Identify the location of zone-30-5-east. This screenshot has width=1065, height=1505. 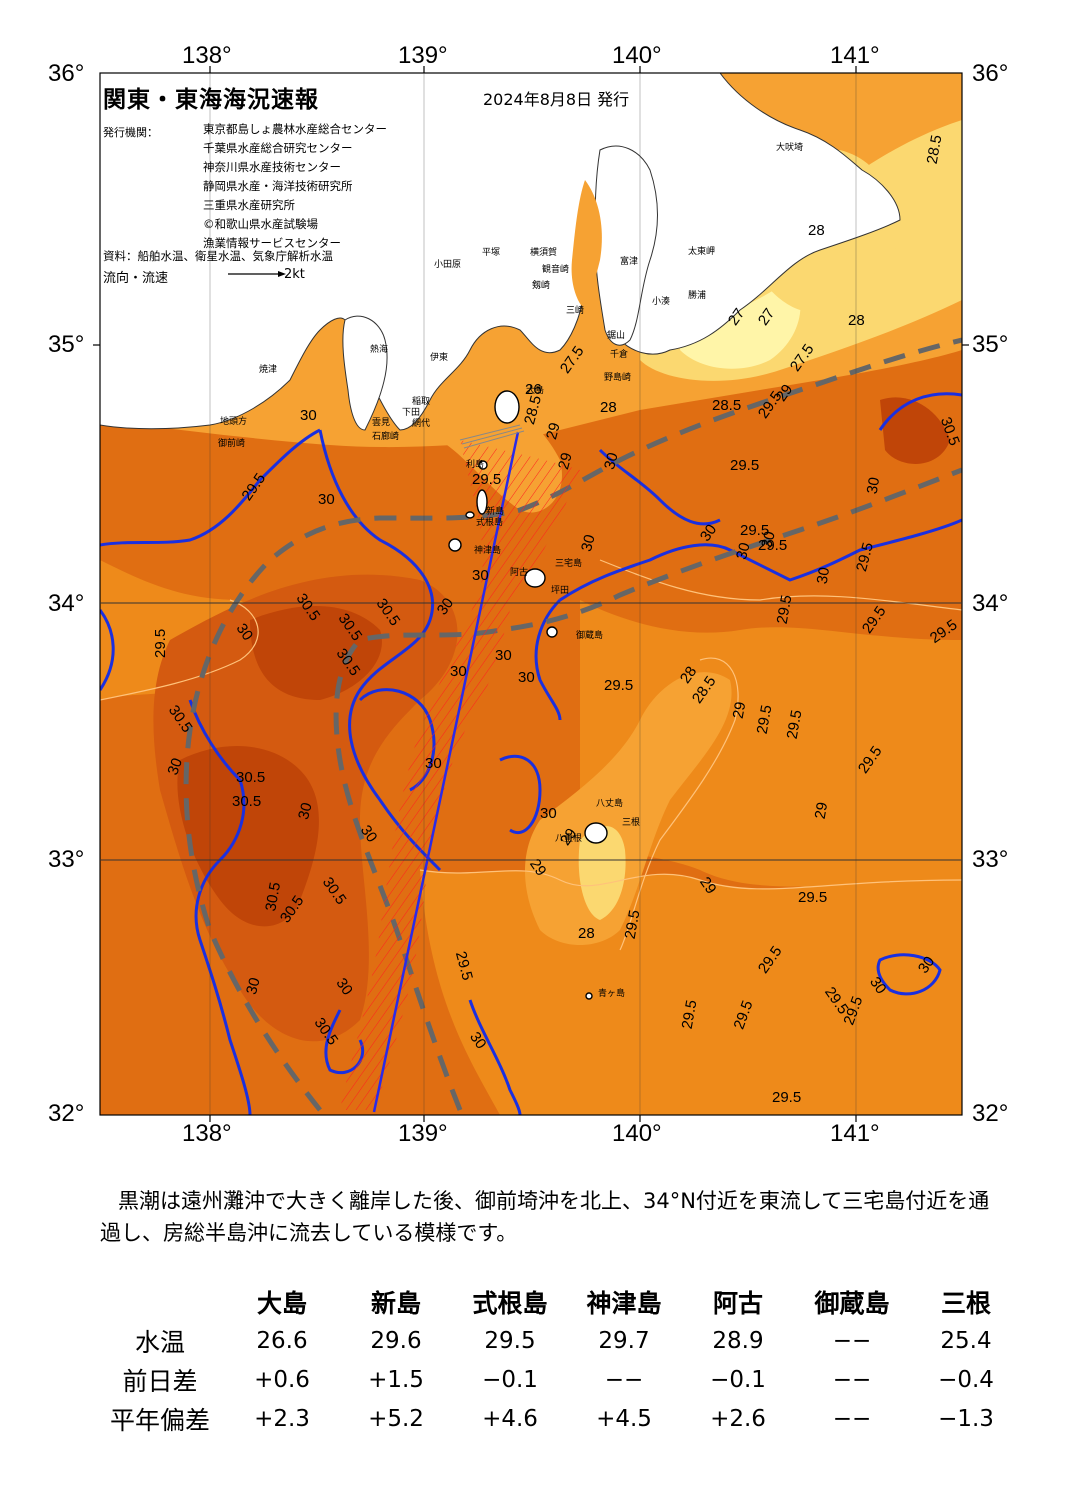
(915, 430).